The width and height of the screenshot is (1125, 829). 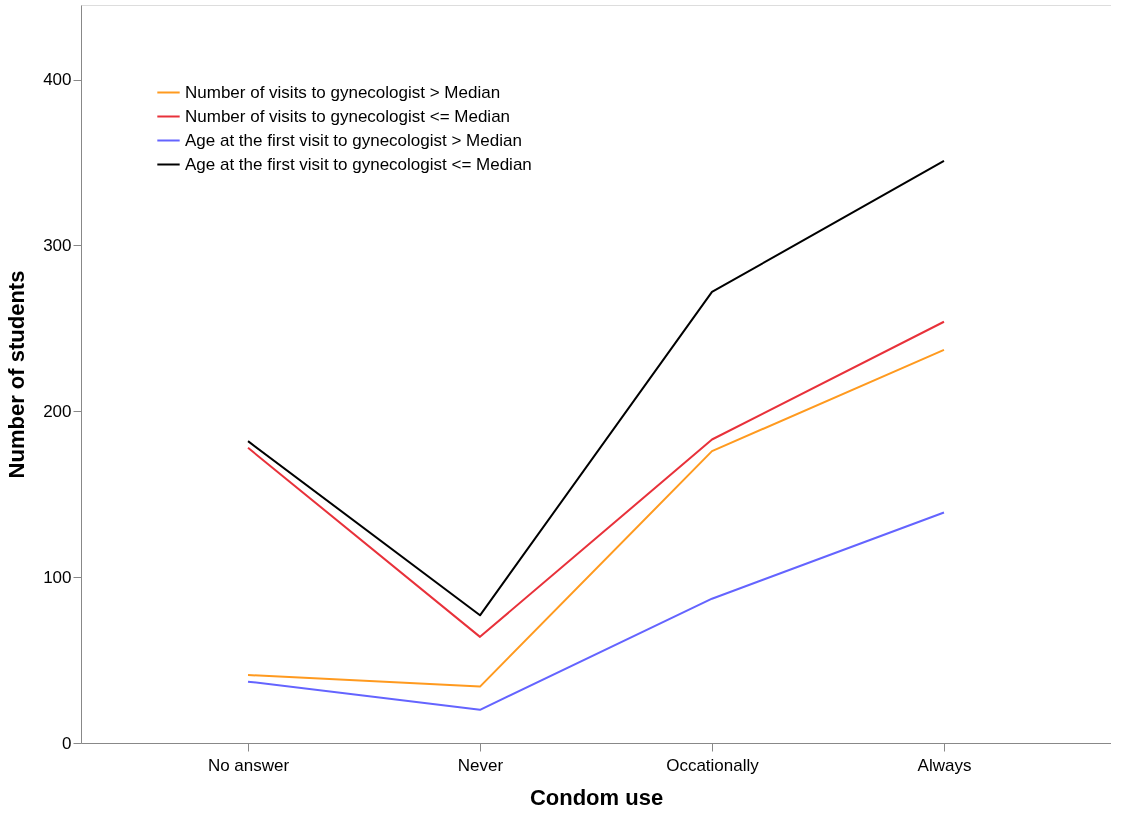 What do you see at coordinates (57, 411) in the screenshot?
I see `y-tick-label: 200` at bounding box center [57, 411].